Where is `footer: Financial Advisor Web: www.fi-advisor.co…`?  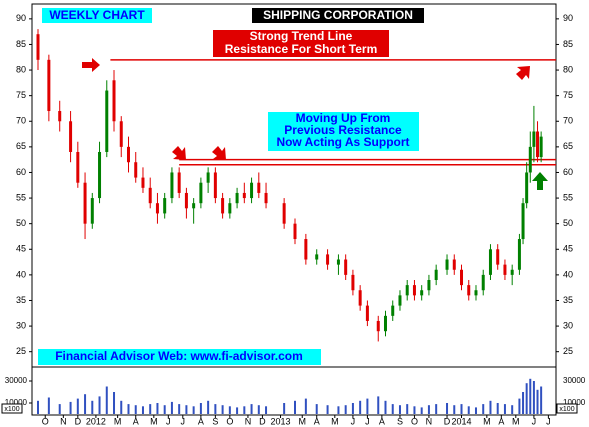
footer: Financial Advisor Web: www.fi-advisor.co… is located at coordinates (179, 356).